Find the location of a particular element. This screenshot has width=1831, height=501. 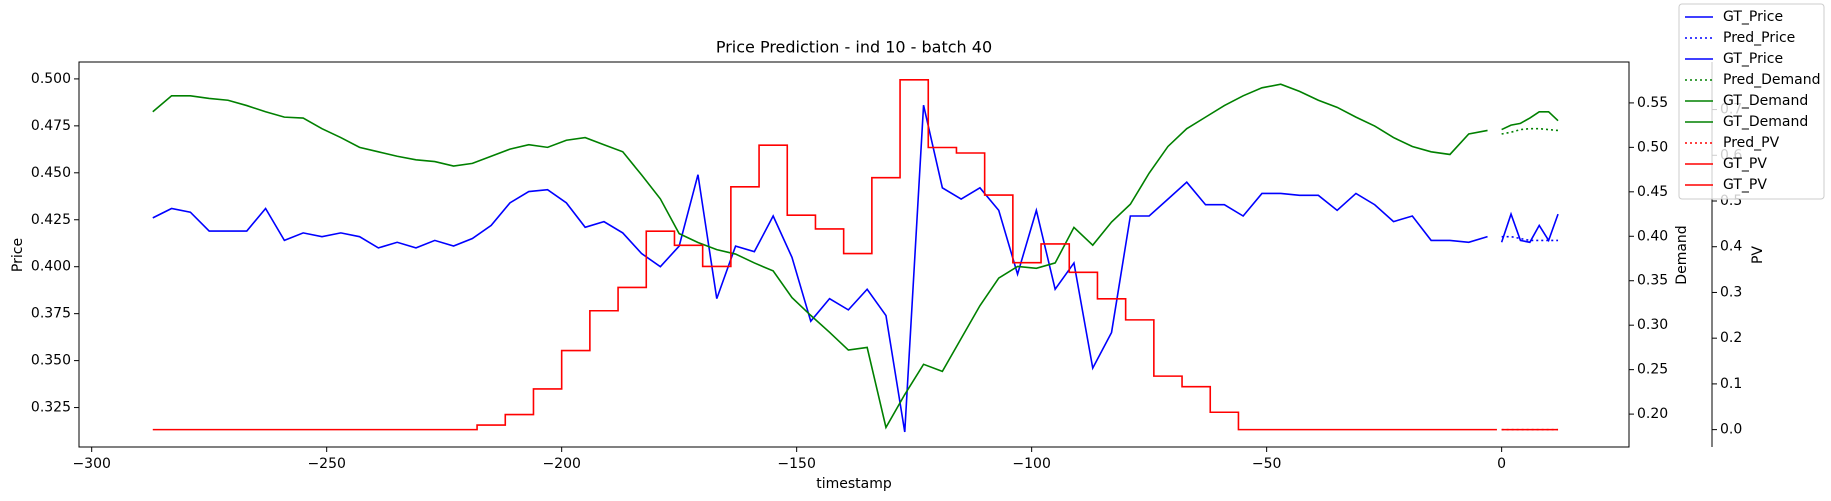

y2-tick-label: 0.25 is located at coordinates (1652, 370).